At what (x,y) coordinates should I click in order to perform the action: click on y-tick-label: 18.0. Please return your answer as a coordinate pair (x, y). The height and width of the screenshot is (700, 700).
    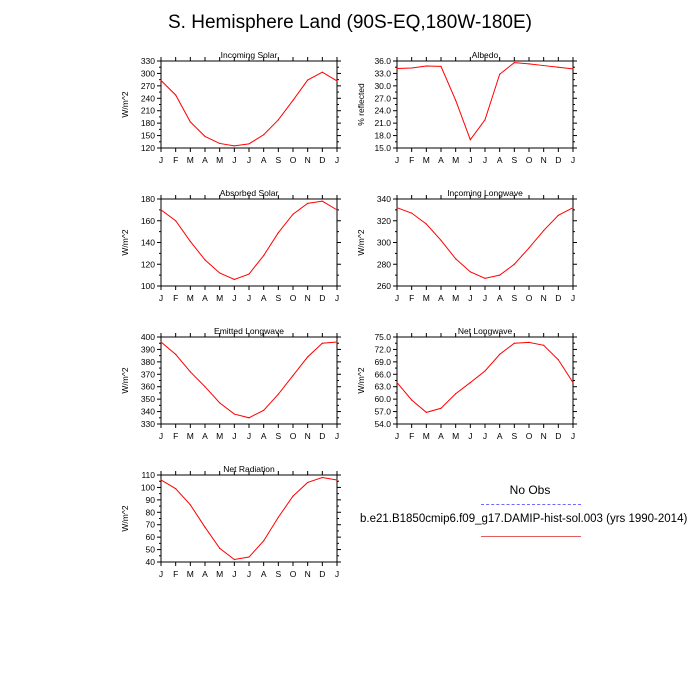
    Looking at the image, I should click on (382, 136).